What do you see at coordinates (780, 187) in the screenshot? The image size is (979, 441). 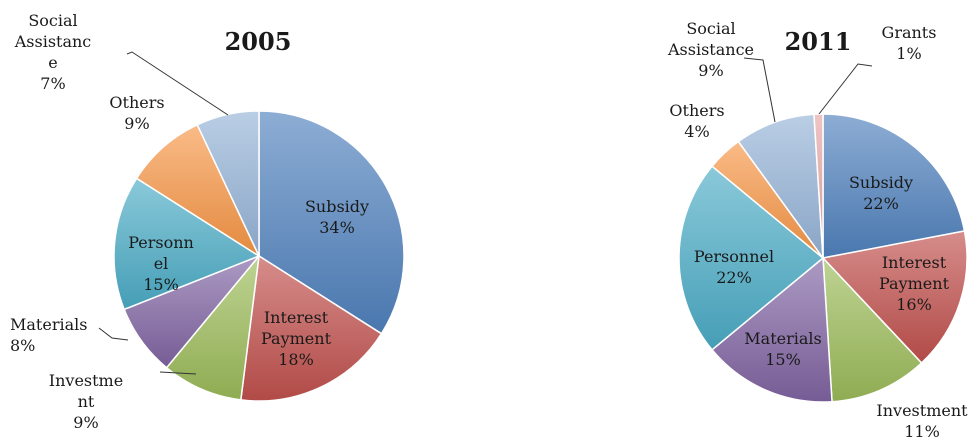 I see `pie-slice-2011-social-assistance` at bounding box center [780, 187].